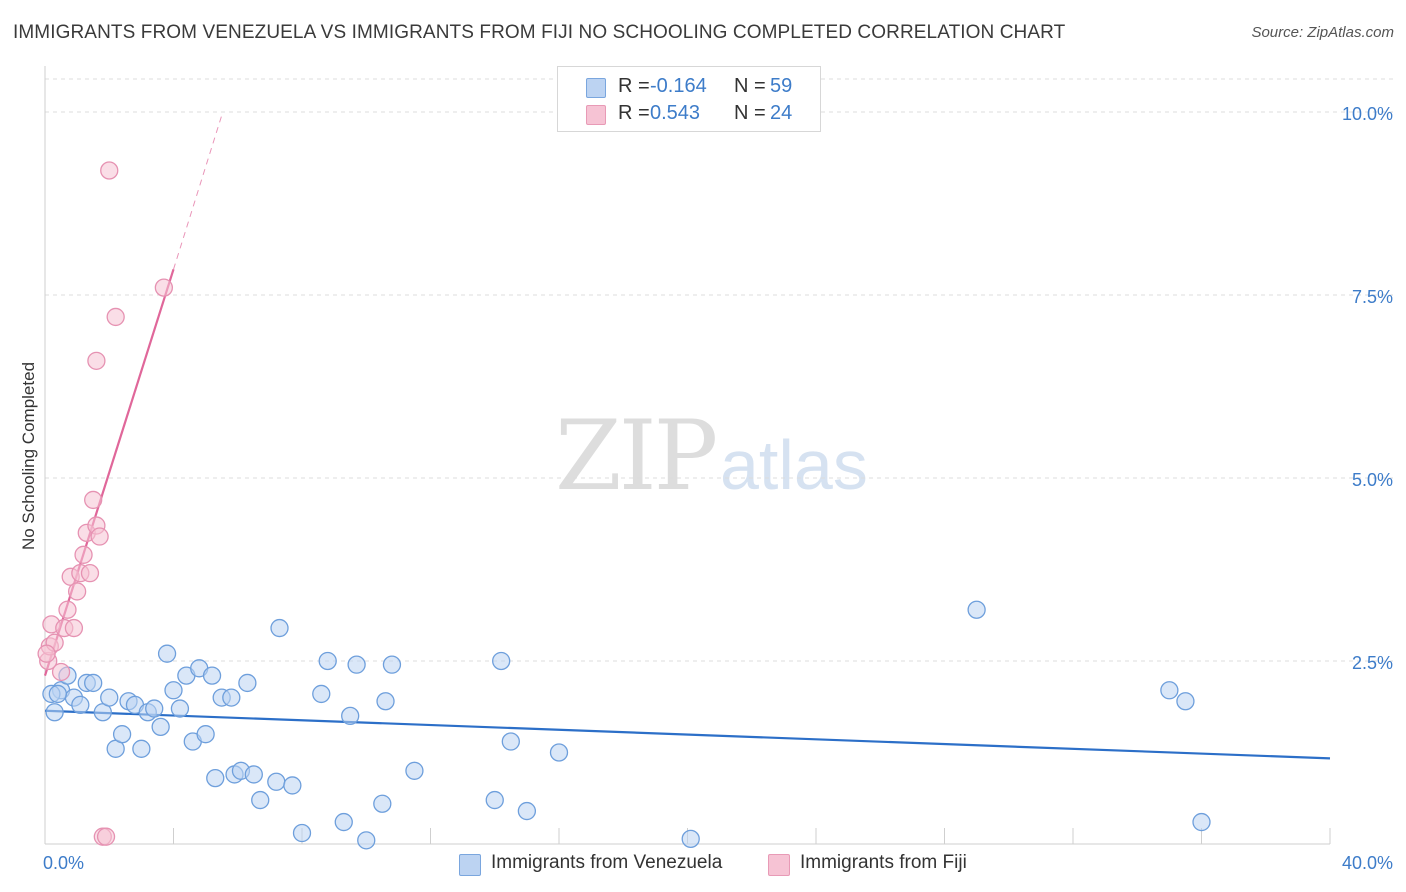  I want to click on source-label: Source: ZipAtlas.com, so click(1322, 32).